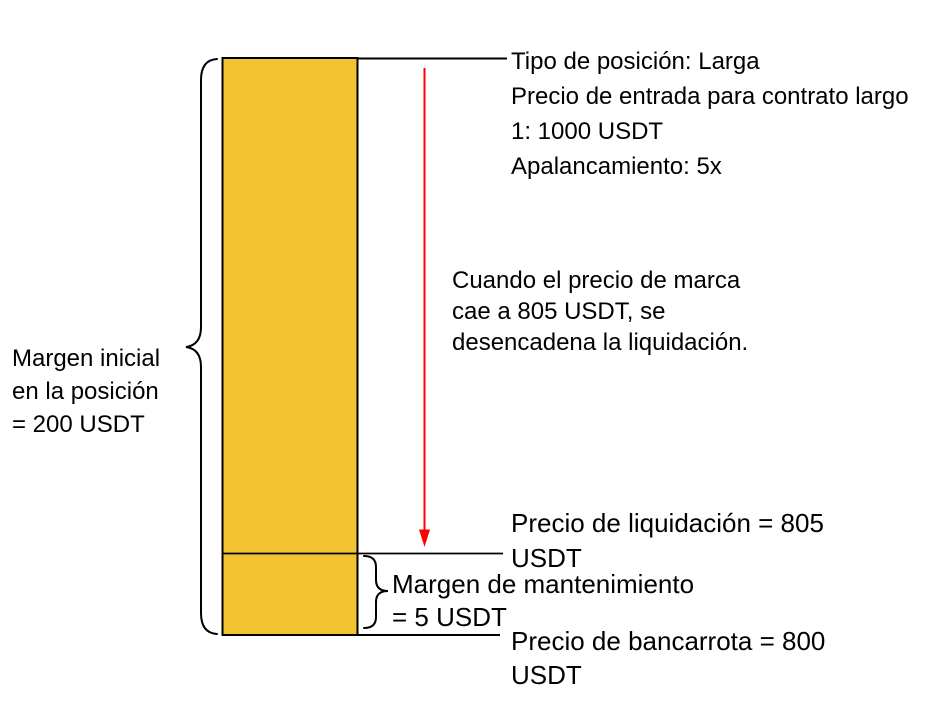  I want to click on maintenance-margin-label: Margen de mantenimiento = 5 USDT, so click(543, 601).